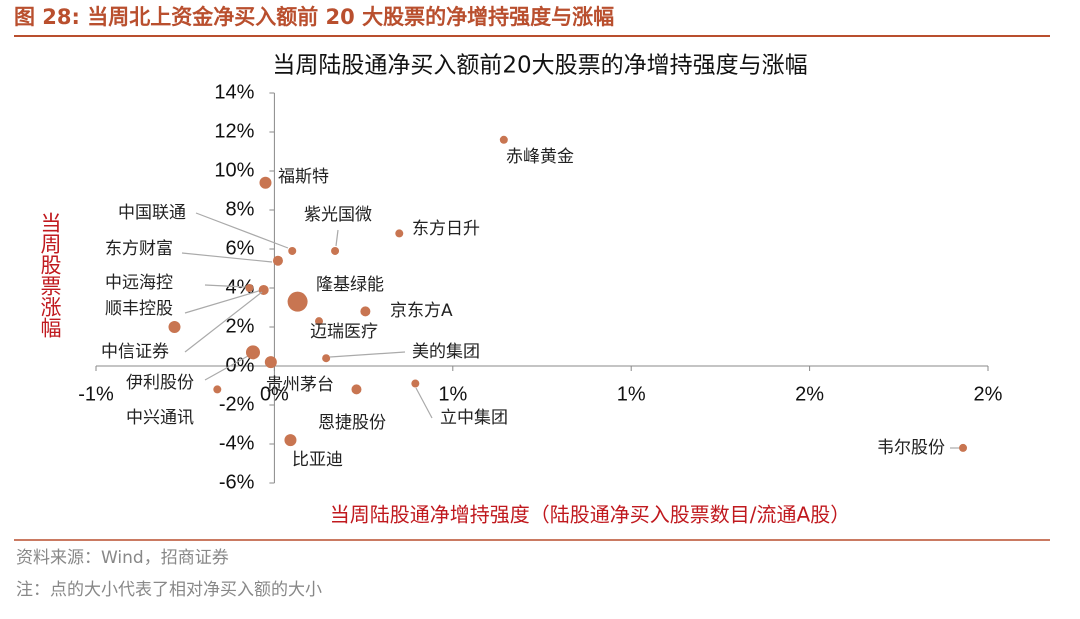 The image size is (1080, 619). What do you see at coordinates (234, 170) in the screenshot?
I see `y-tick-label: 10%` at bounding box center [234, 170].